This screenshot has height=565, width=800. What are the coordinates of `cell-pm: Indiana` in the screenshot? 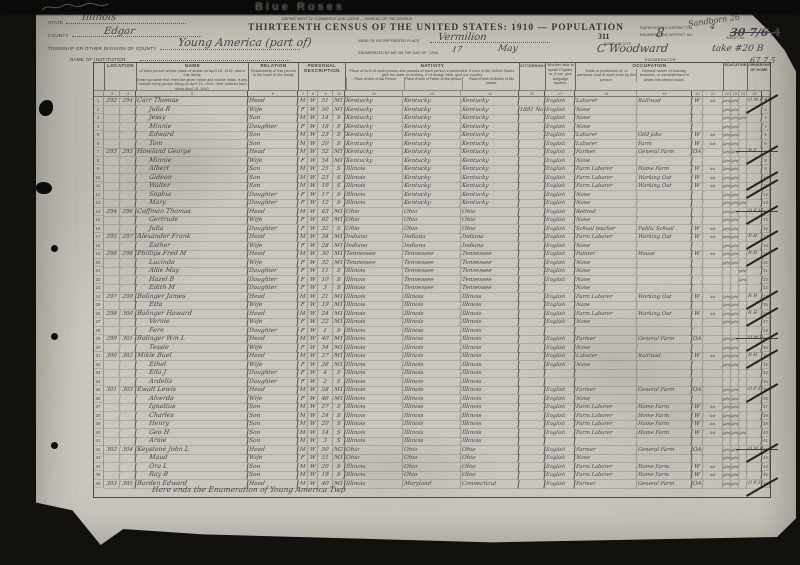 It's located at (490, 237).